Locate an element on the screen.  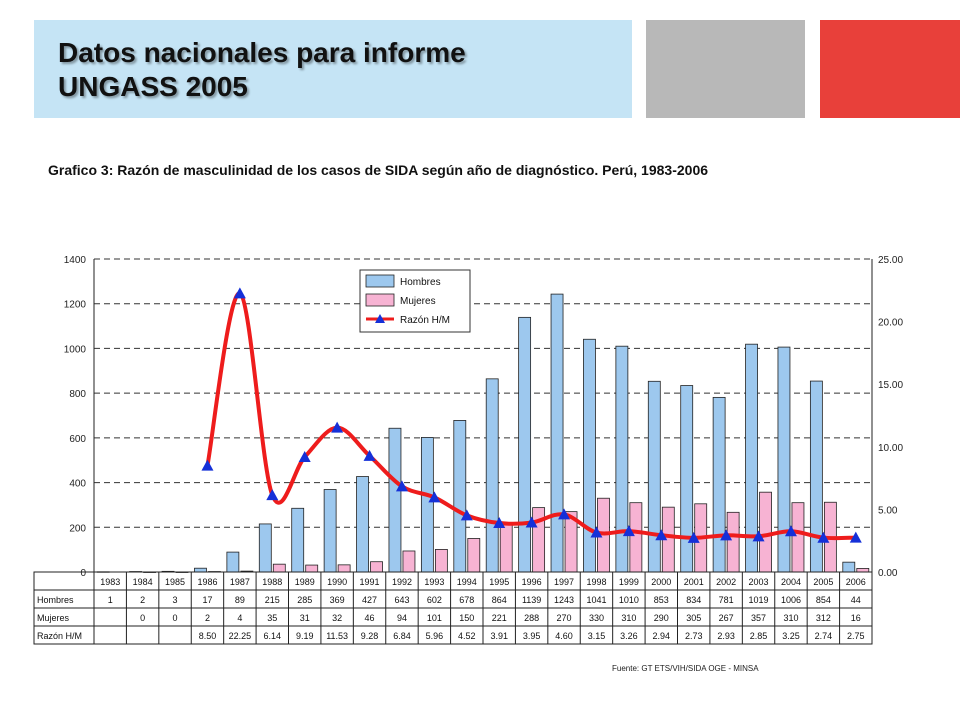
table-cell: 1243 is located at coordinates (564, 600).